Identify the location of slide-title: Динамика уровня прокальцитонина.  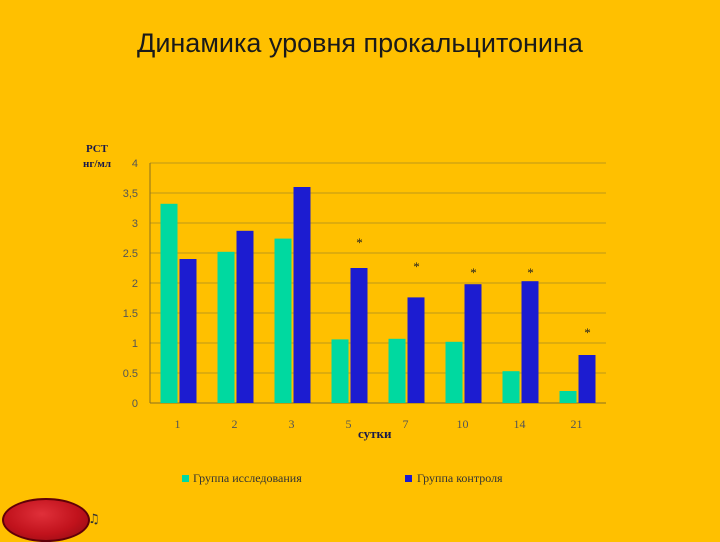
(360, 43).